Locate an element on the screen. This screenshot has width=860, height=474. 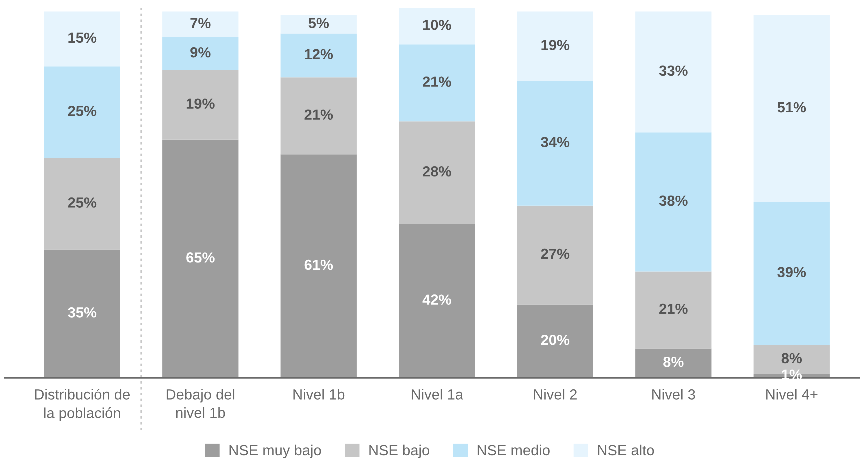
data-label: 35% is located at coordinates (82, 313).